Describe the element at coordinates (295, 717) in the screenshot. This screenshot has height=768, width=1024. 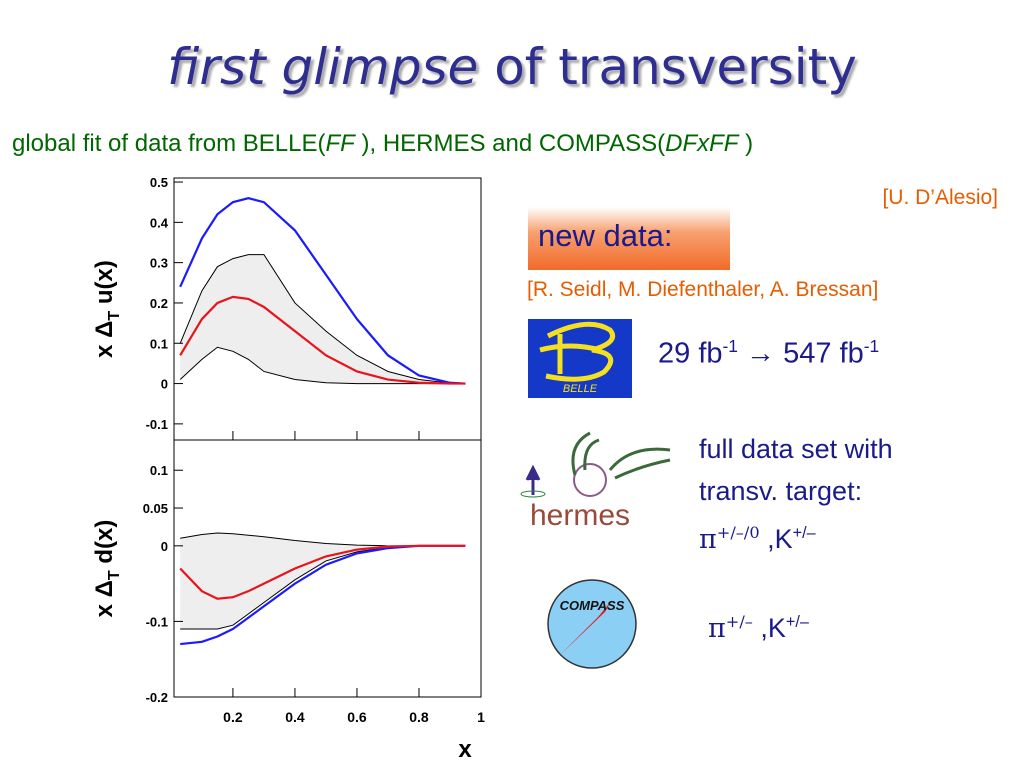
I see `x-tick-label: 0.4` at that location.